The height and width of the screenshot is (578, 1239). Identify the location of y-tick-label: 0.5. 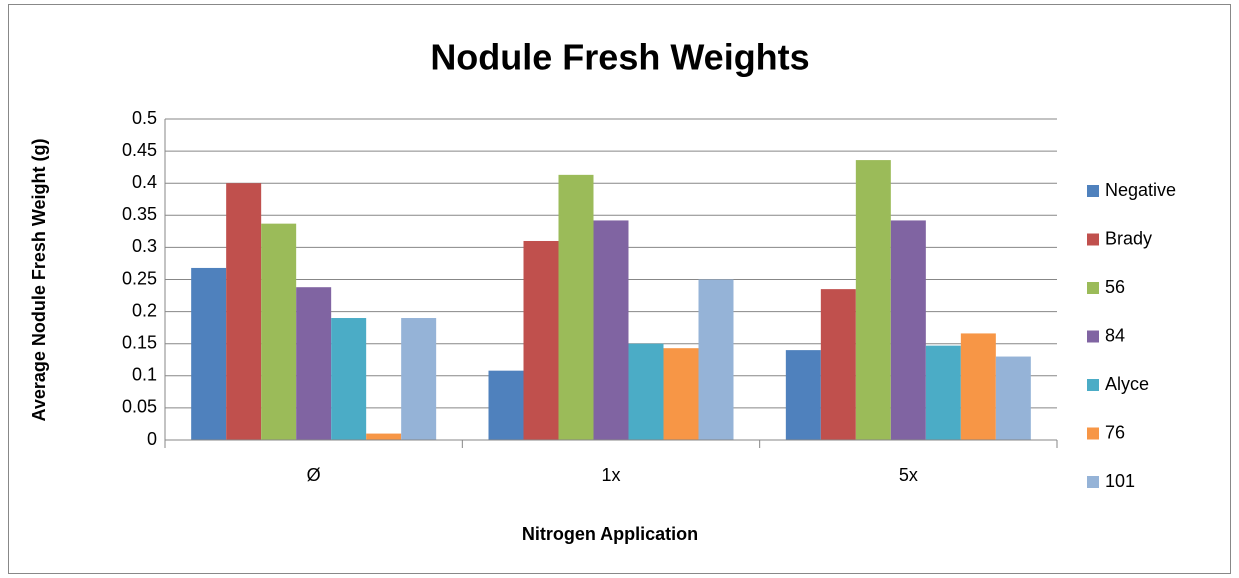
(144, 118).